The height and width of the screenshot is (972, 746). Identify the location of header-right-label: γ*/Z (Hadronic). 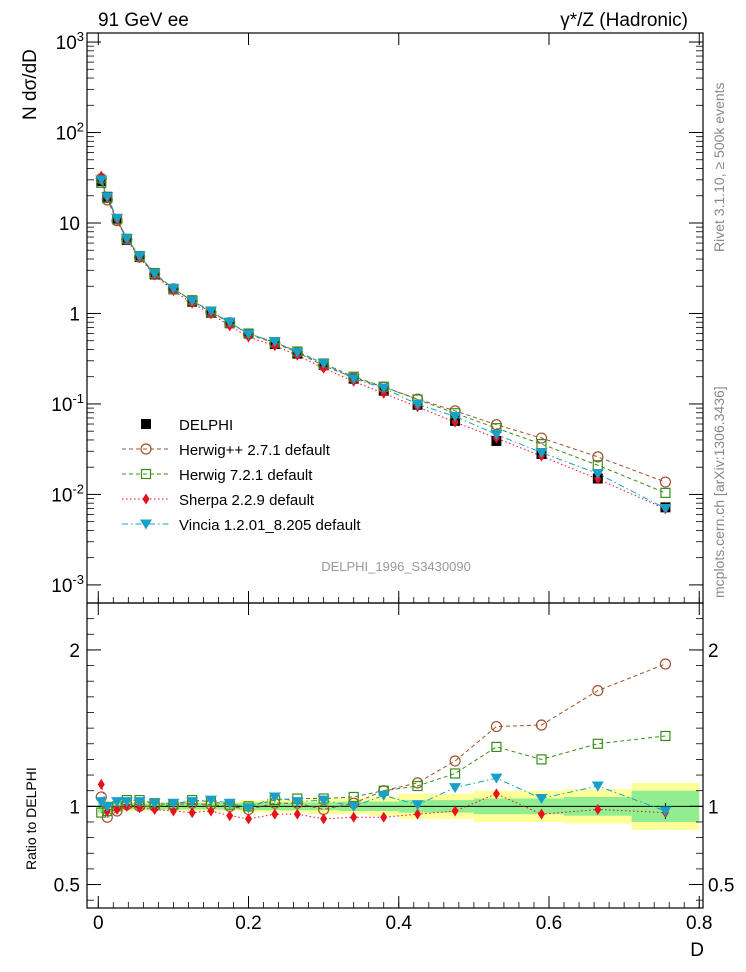
(624, 20).